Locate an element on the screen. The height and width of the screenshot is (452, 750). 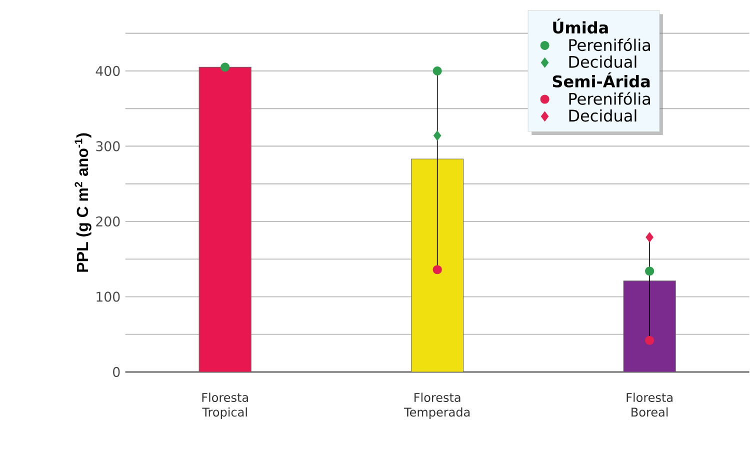
x-tick-label: Floresta Boreal is located at coordinates (649, 404).